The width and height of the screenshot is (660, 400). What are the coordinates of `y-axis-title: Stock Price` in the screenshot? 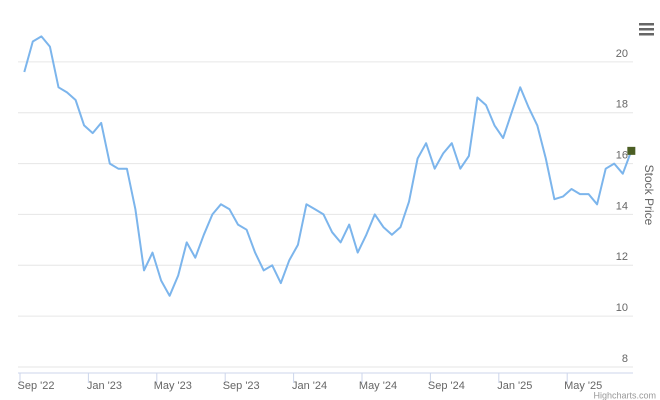 It's located at (649, 195).